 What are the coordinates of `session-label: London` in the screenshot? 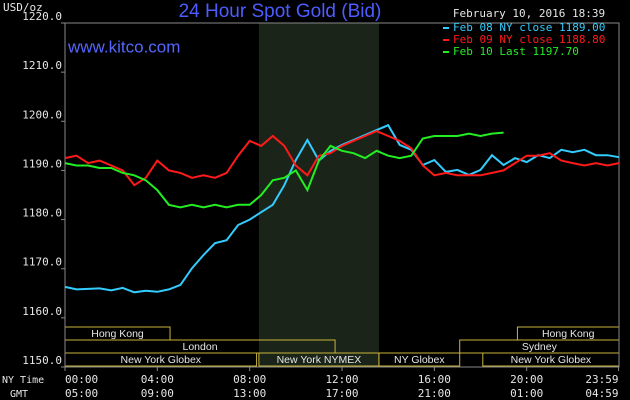 It's located at (200, 347).